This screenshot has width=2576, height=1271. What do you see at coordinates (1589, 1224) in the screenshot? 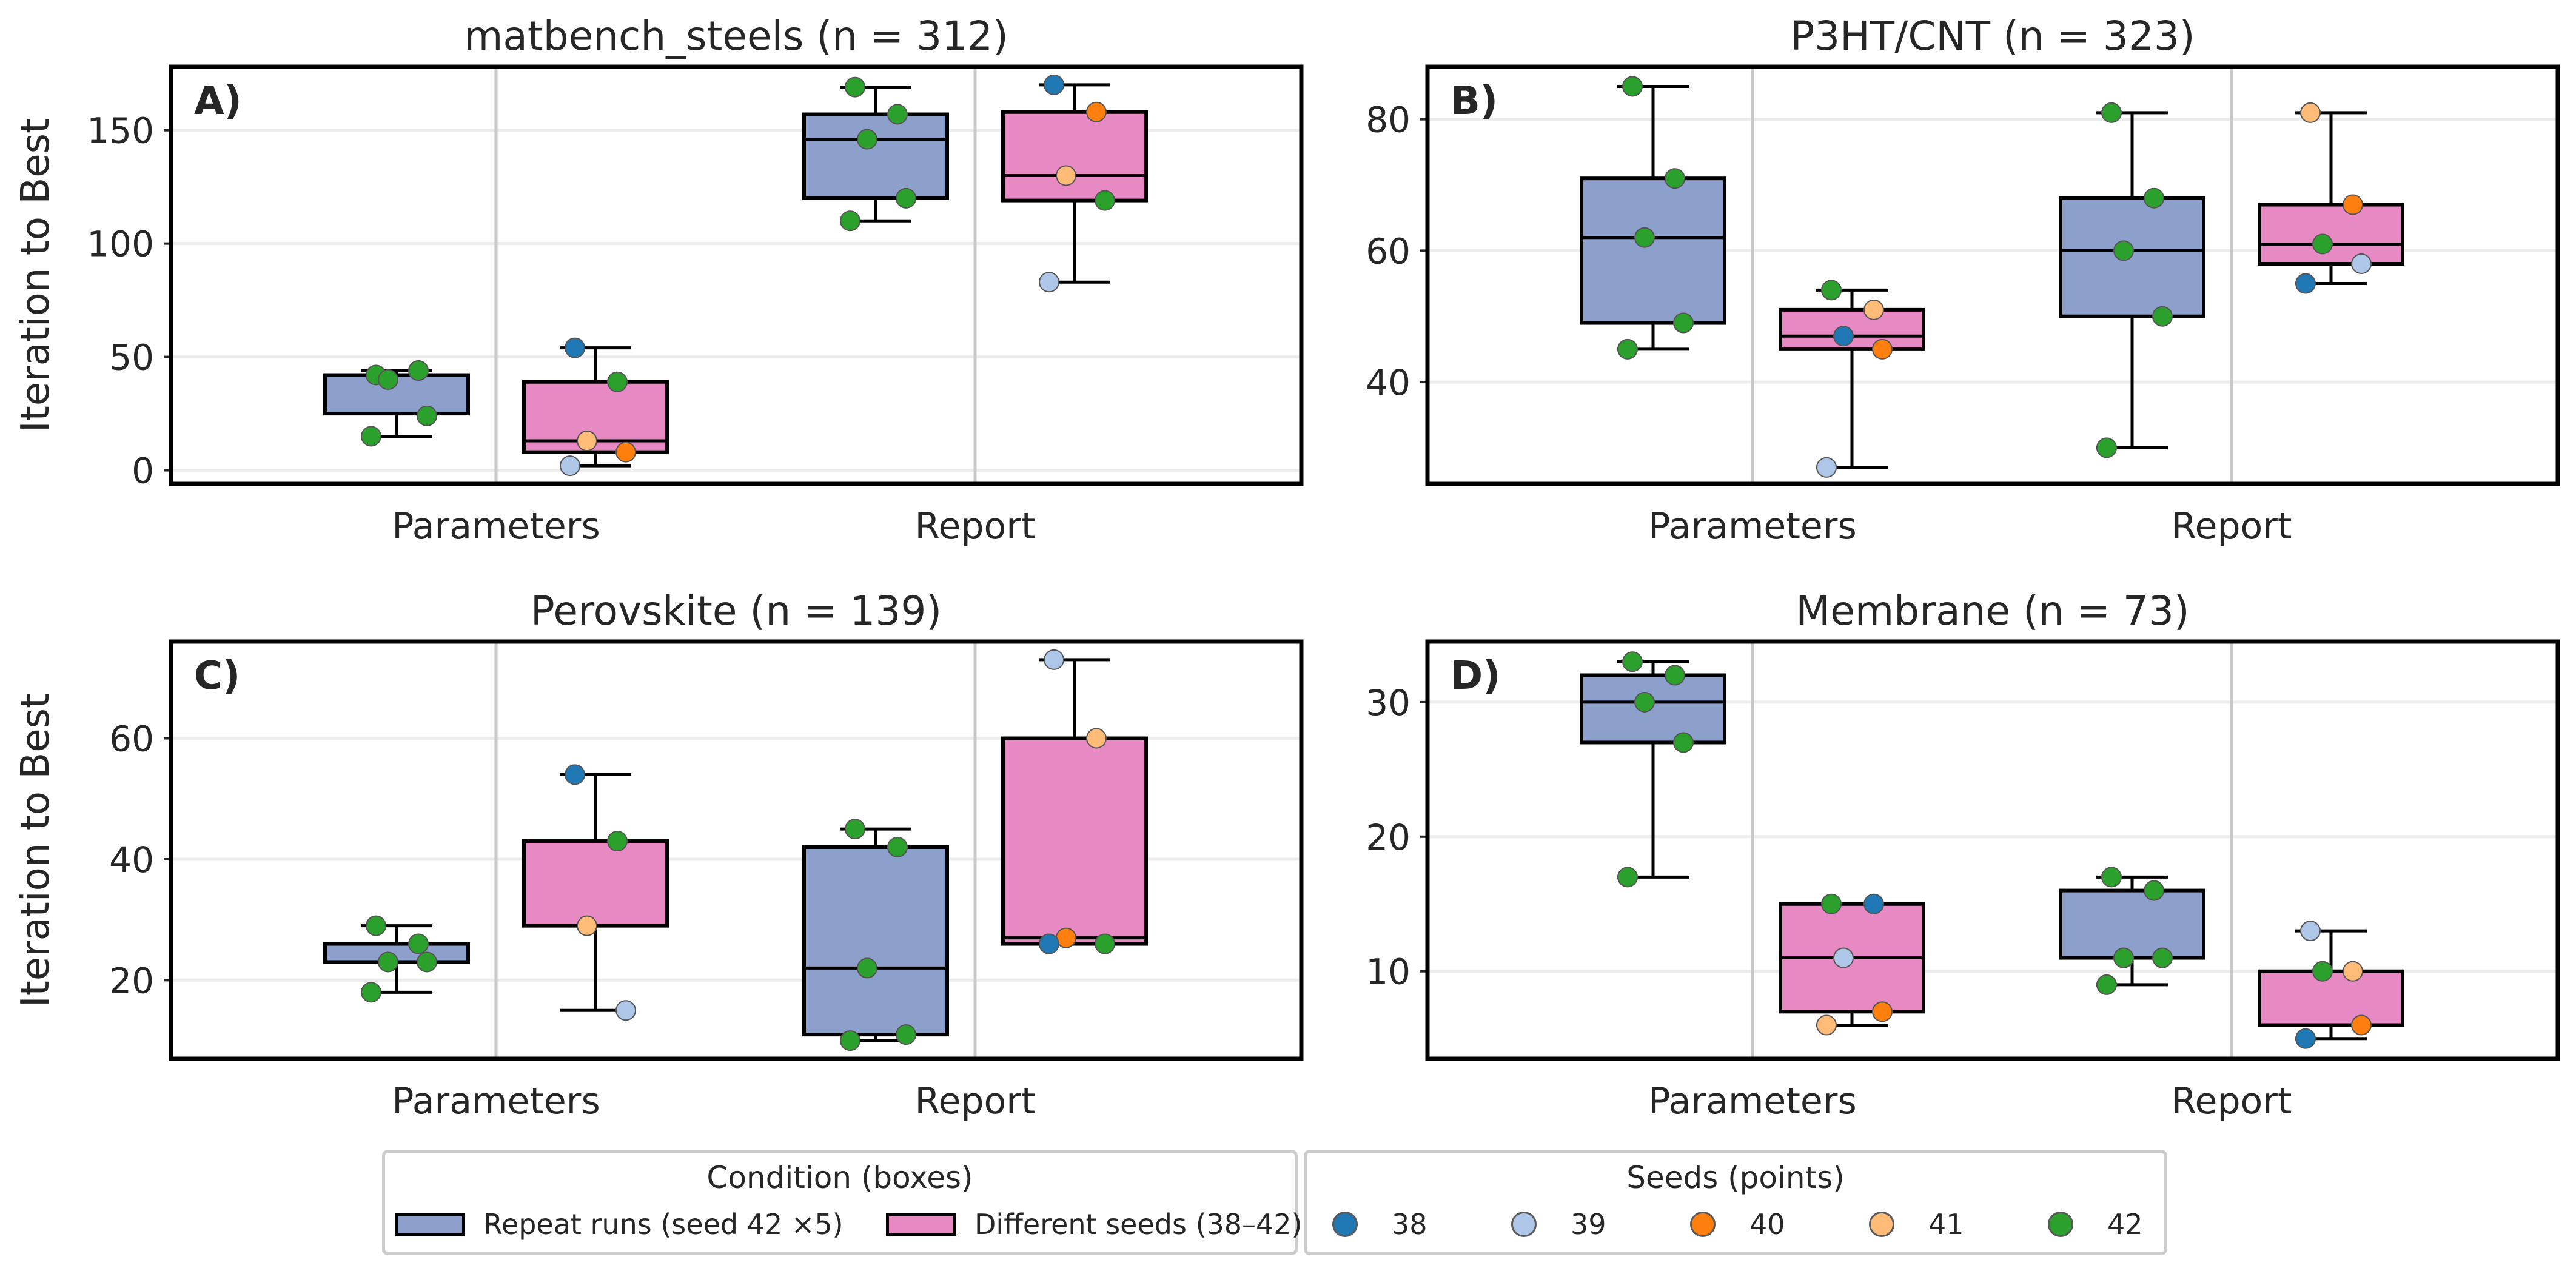
I see `legend-label-seed-39: 39` at bounding box center [1589, 1224].